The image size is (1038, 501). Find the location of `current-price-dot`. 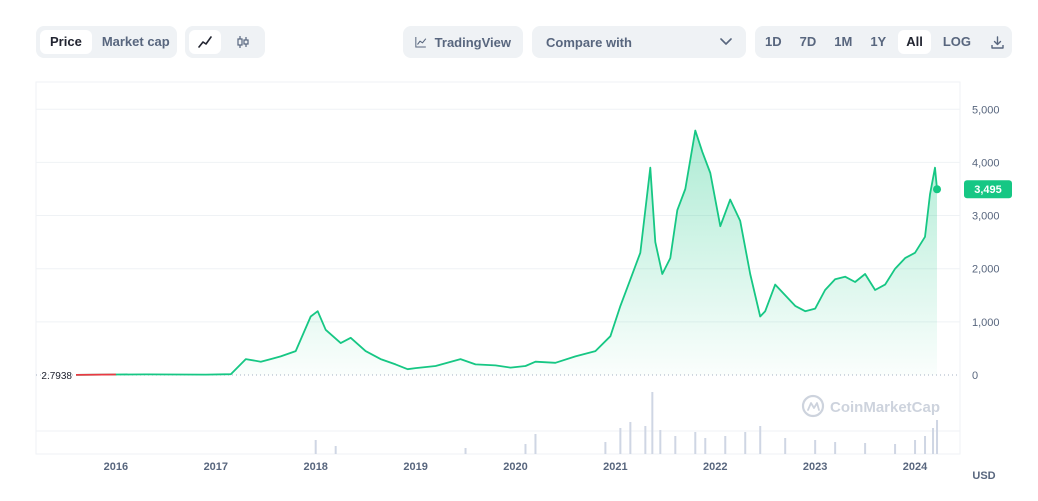

current-price-dot is located at coordinates (937, 189).